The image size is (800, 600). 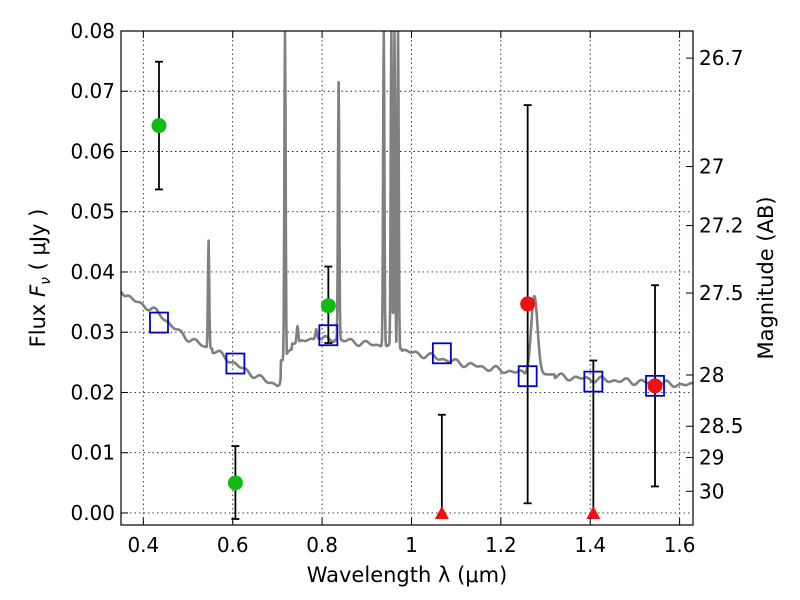 I want to click on right-tick-label: 26.7, so click(x=721, y=58).